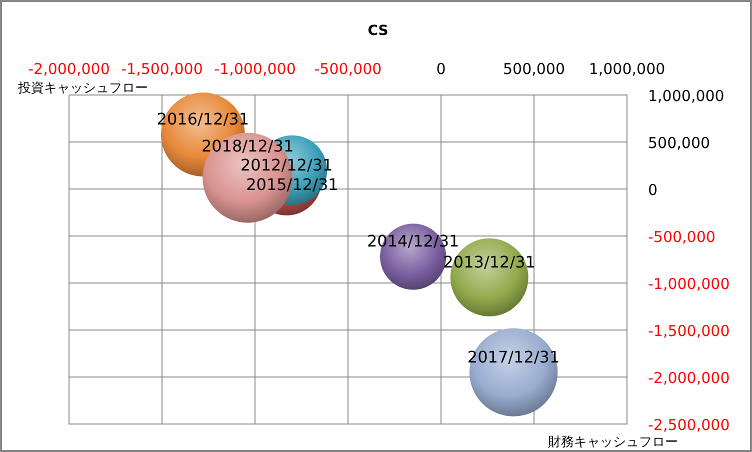 The image size is (752, 452). I want to click on y-tick-label: -2,000,000, so click(689, 378).